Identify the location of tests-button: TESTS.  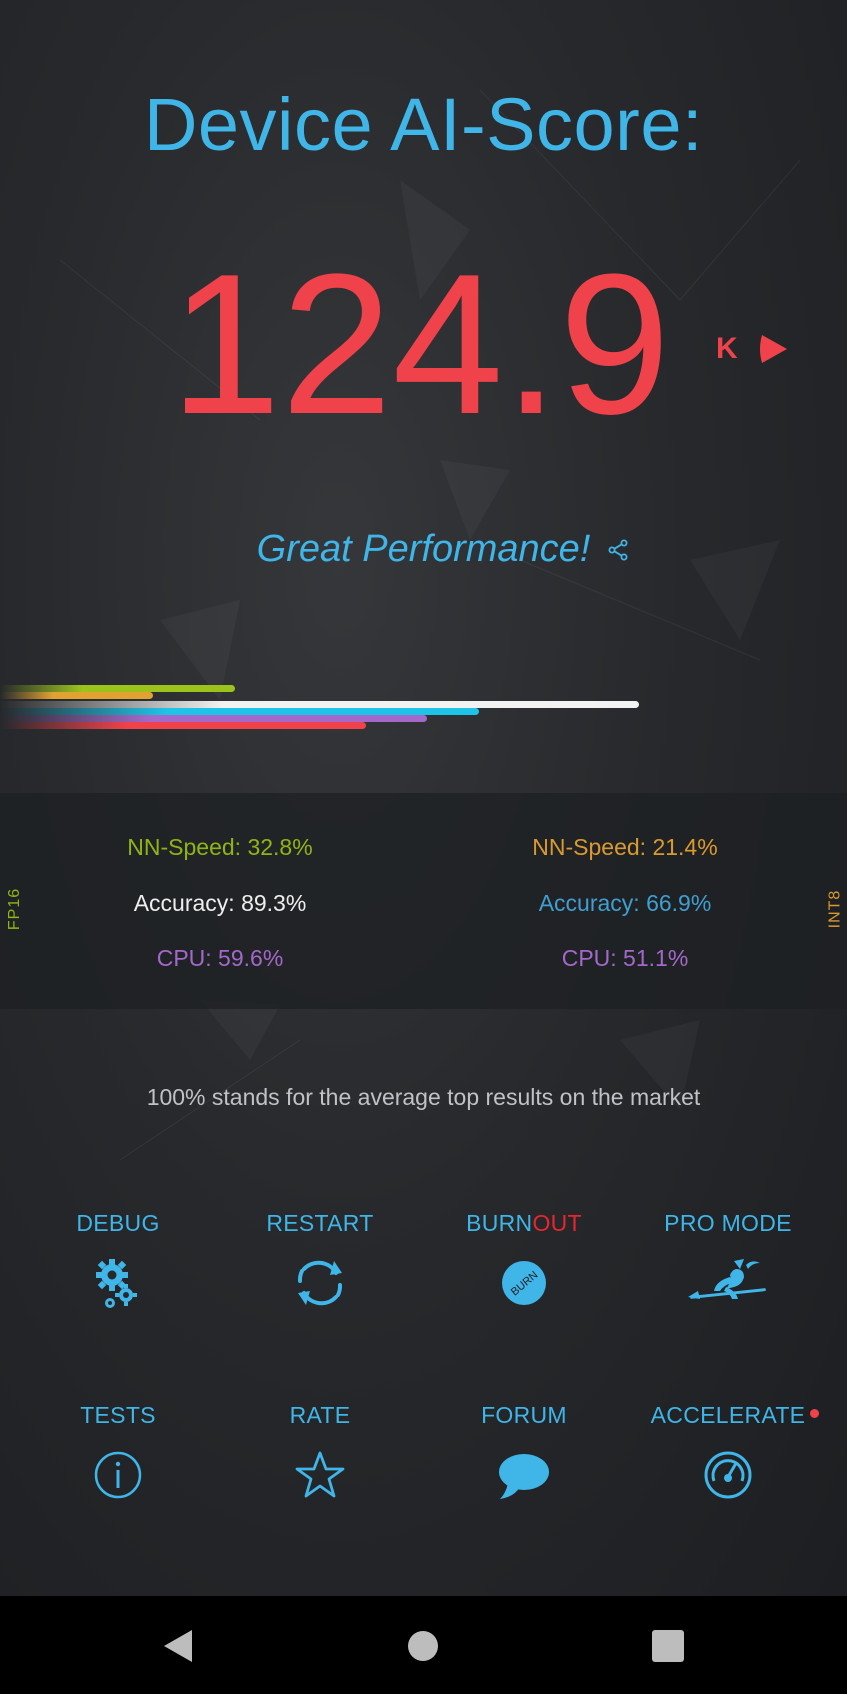
(118, 1452).